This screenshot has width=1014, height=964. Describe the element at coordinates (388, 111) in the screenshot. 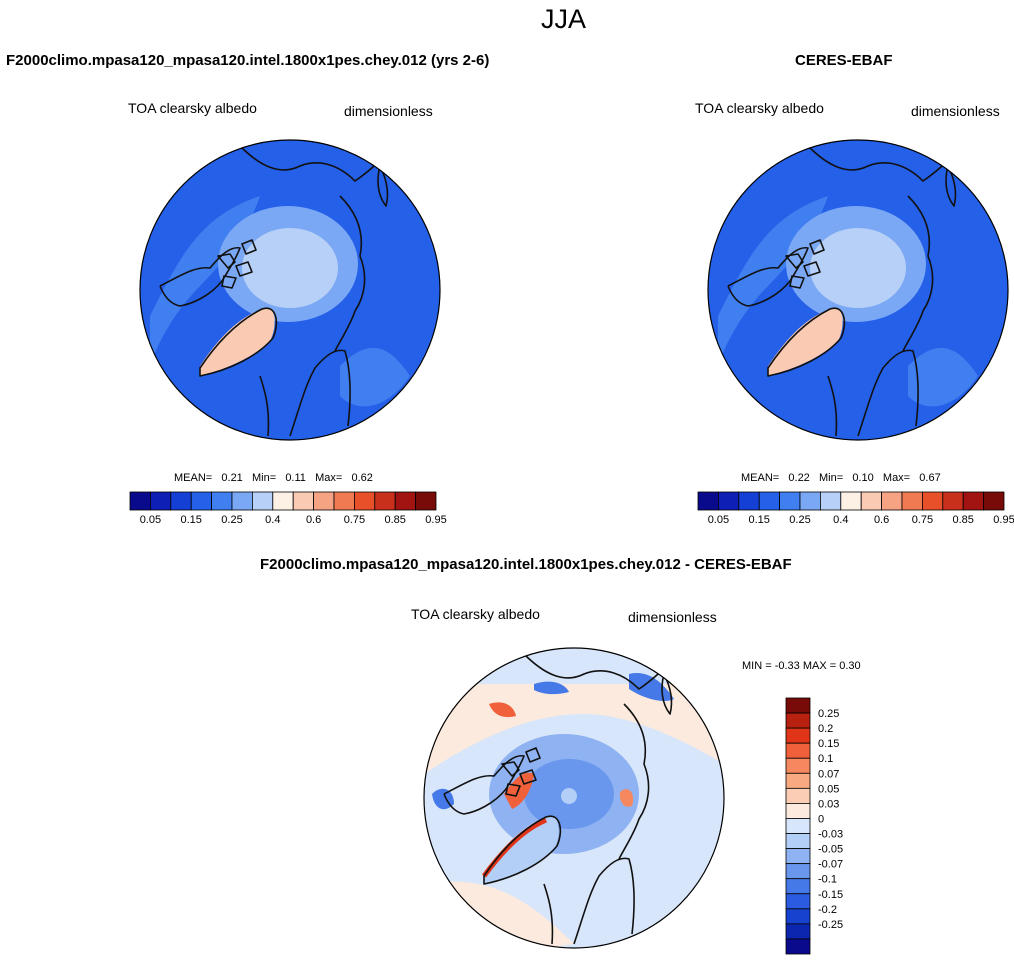

I see `model-units-label: dimensionless` at that location.